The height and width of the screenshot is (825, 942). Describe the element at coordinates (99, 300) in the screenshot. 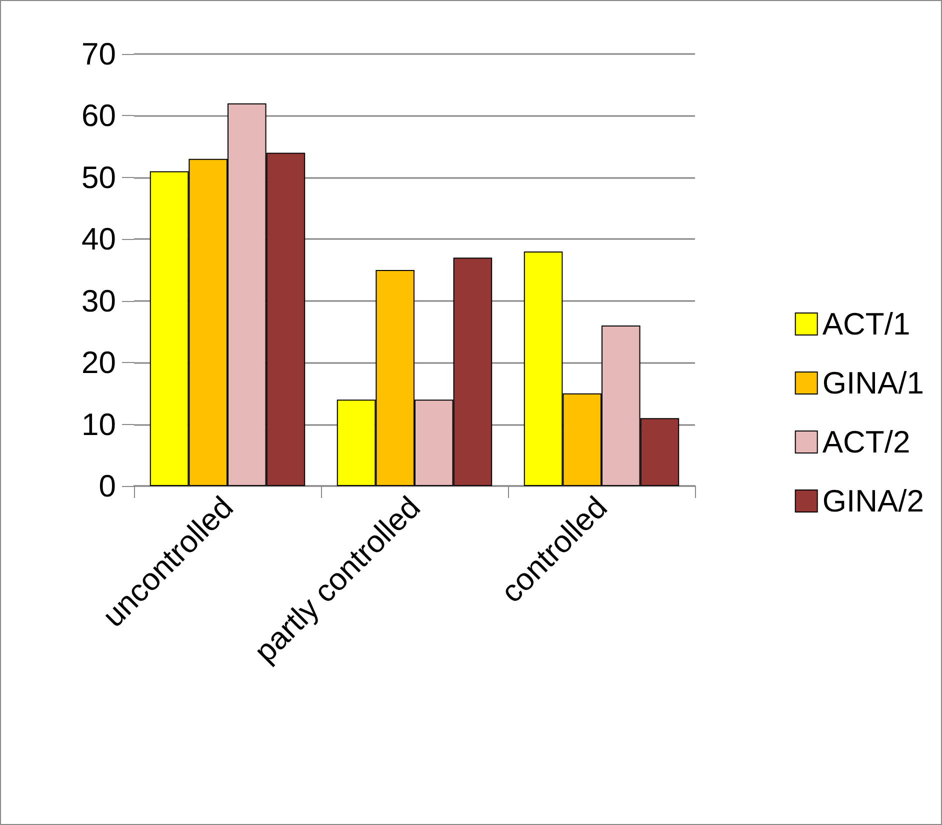

I see `y-tick-label: 30` at that location.